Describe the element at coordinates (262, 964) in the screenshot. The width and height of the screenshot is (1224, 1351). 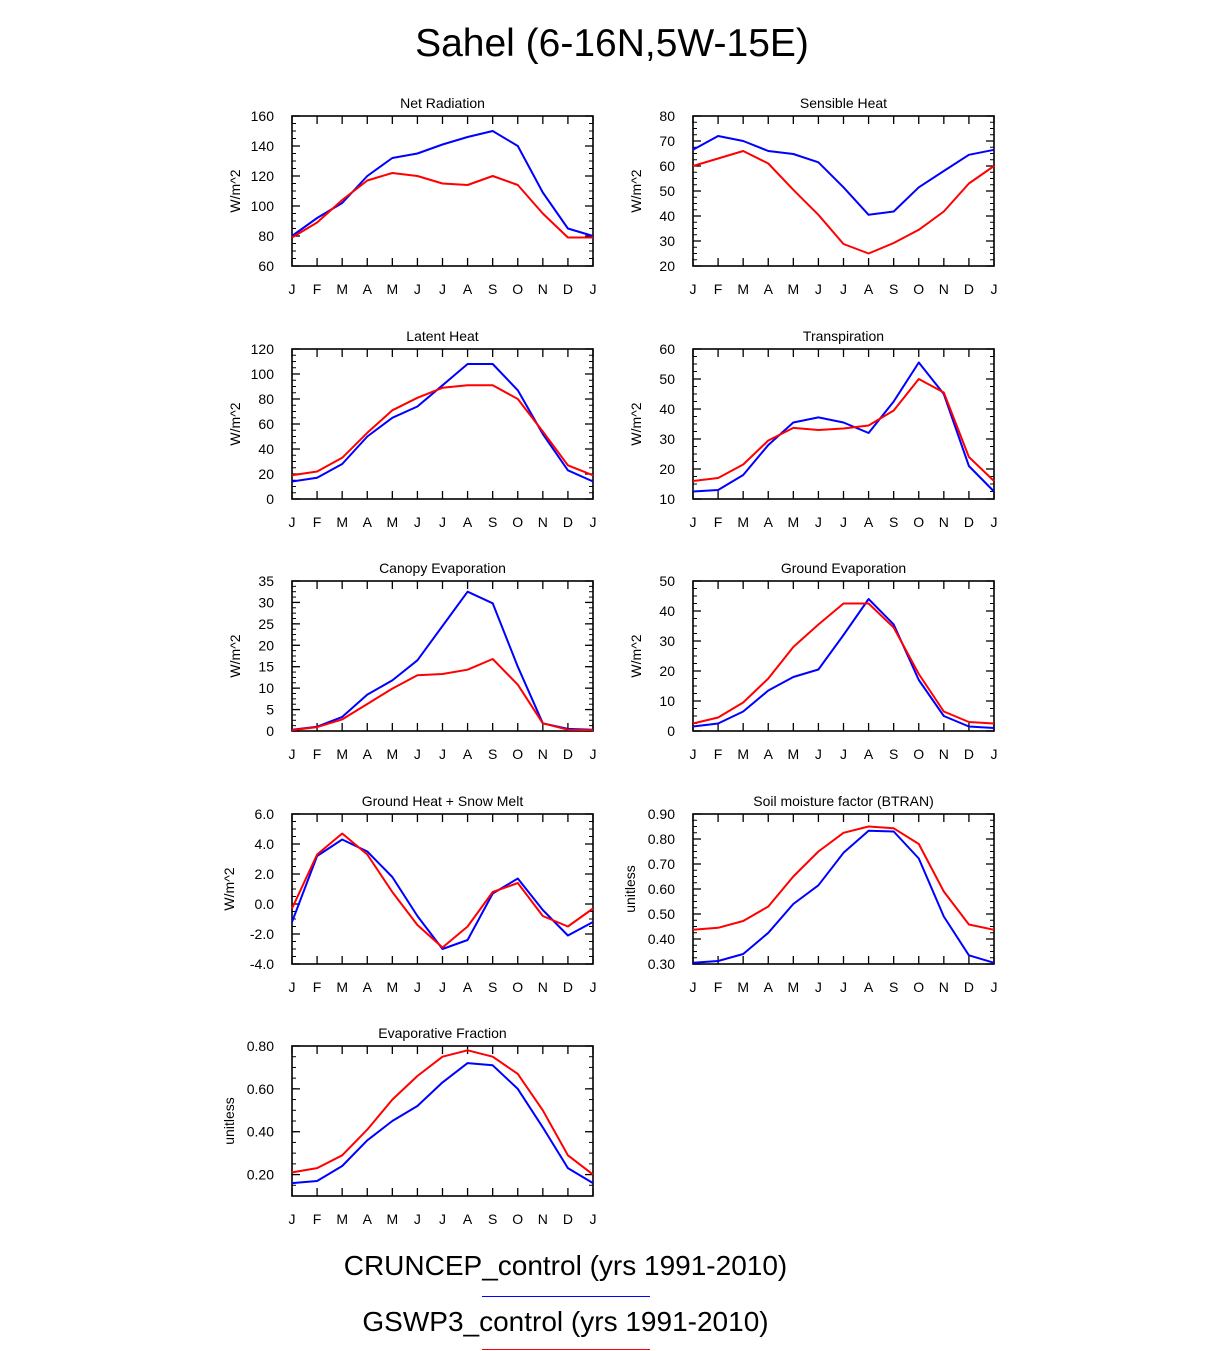
I see `y-tick-label: -4.0` at that location.